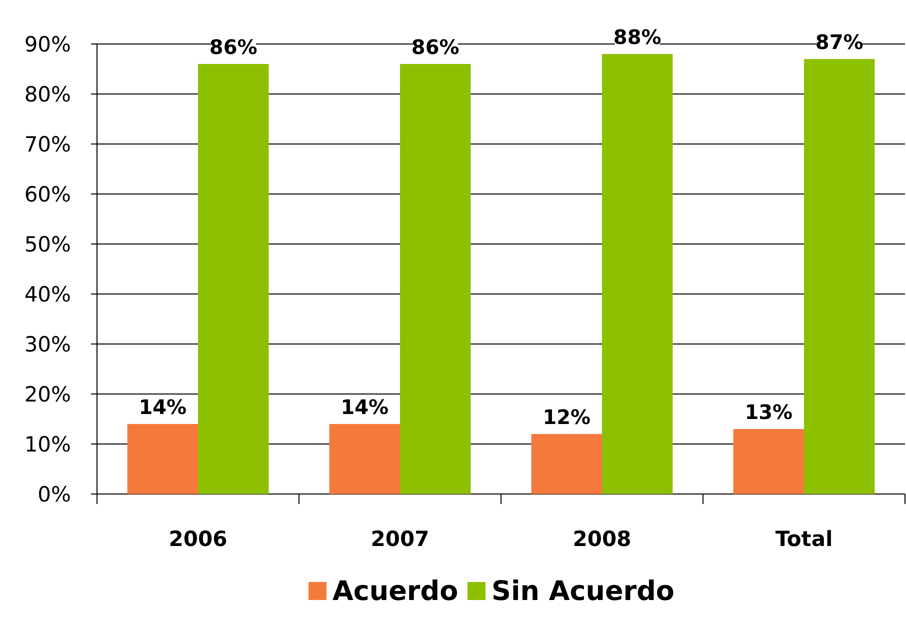 The height and width of the screenshot is (618, 906). I want to click on legend-label: Sin Acuerdo, so click(583, 591).